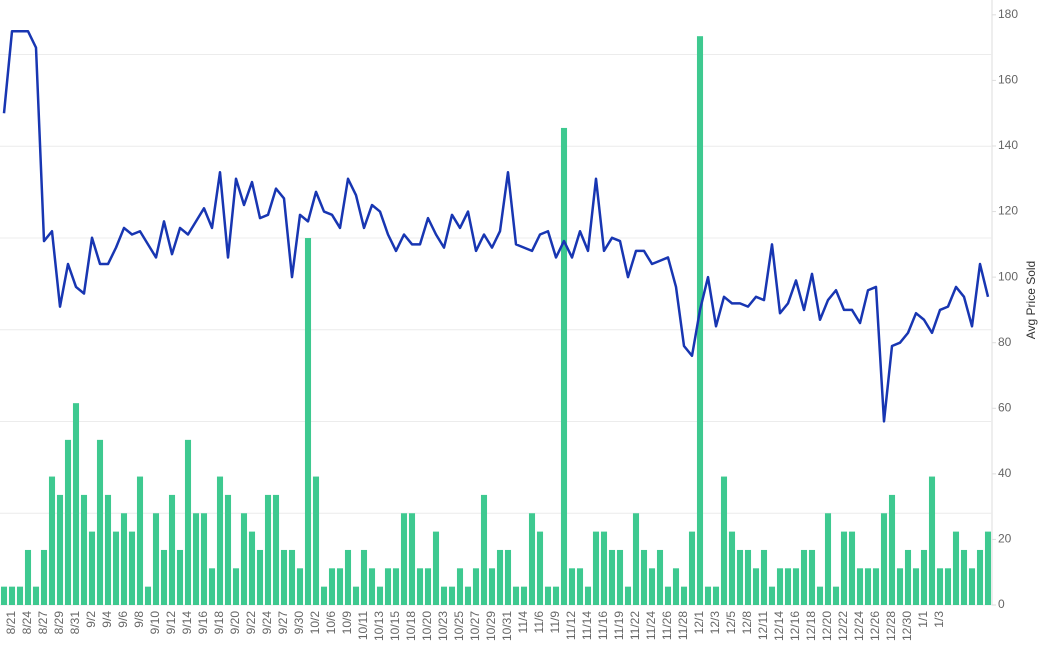 This screenshot has height=647, width=1047. I want to click on x-tick-label: 1/3, so click(939, 619).